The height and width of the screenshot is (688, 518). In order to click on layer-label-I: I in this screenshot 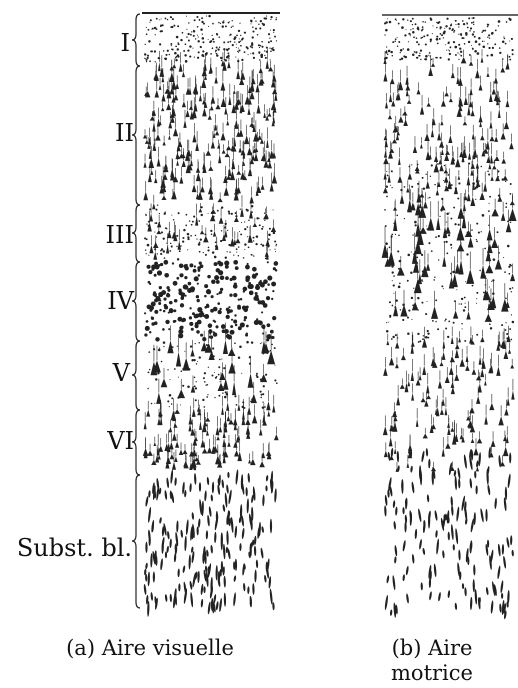, I will do `click(125, 43)`.